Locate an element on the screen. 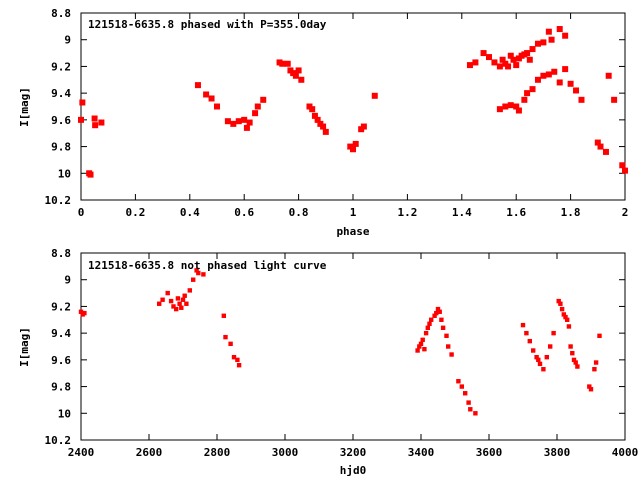  x-tick-label: 1.8 is located at coordinates (571, 212).